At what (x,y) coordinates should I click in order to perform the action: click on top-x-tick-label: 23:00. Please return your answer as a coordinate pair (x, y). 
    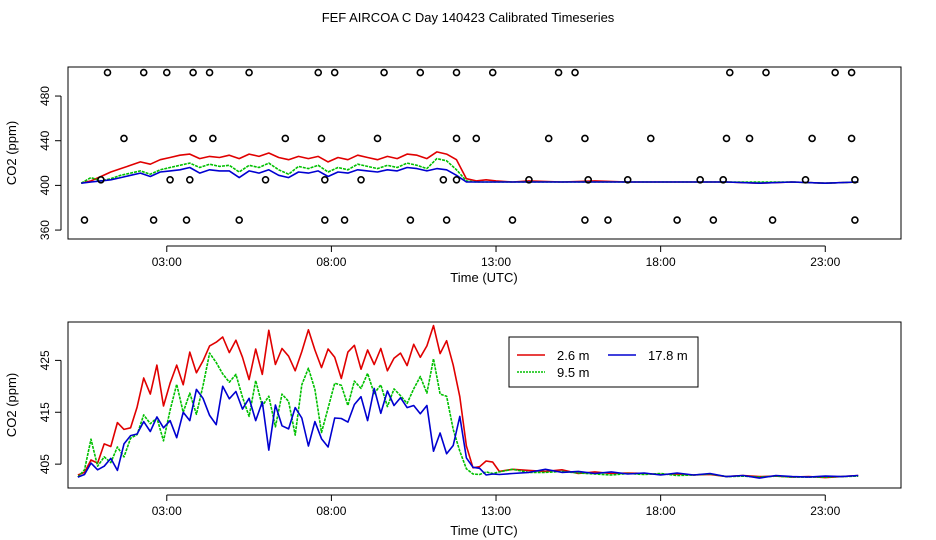
    Looking at the image, I should click on (825, 262).